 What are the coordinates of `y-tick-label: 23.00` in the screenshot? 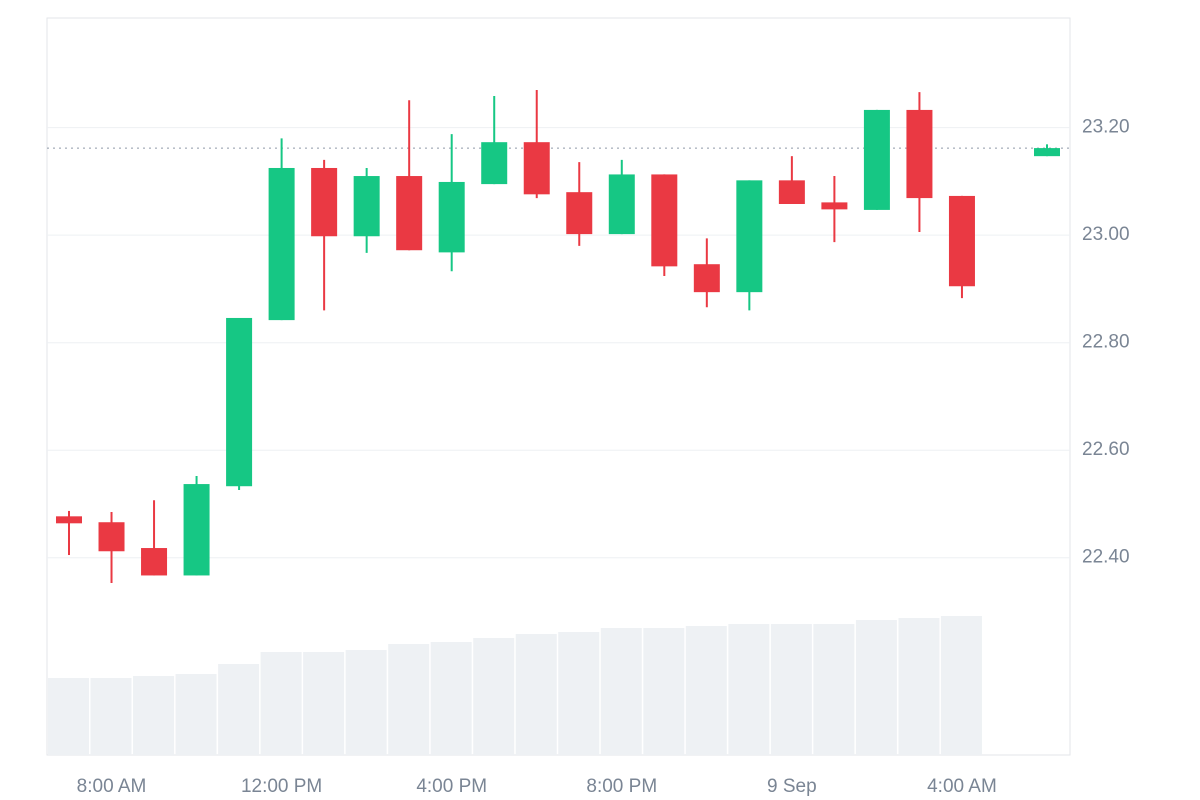 It's located at (1106, 234).